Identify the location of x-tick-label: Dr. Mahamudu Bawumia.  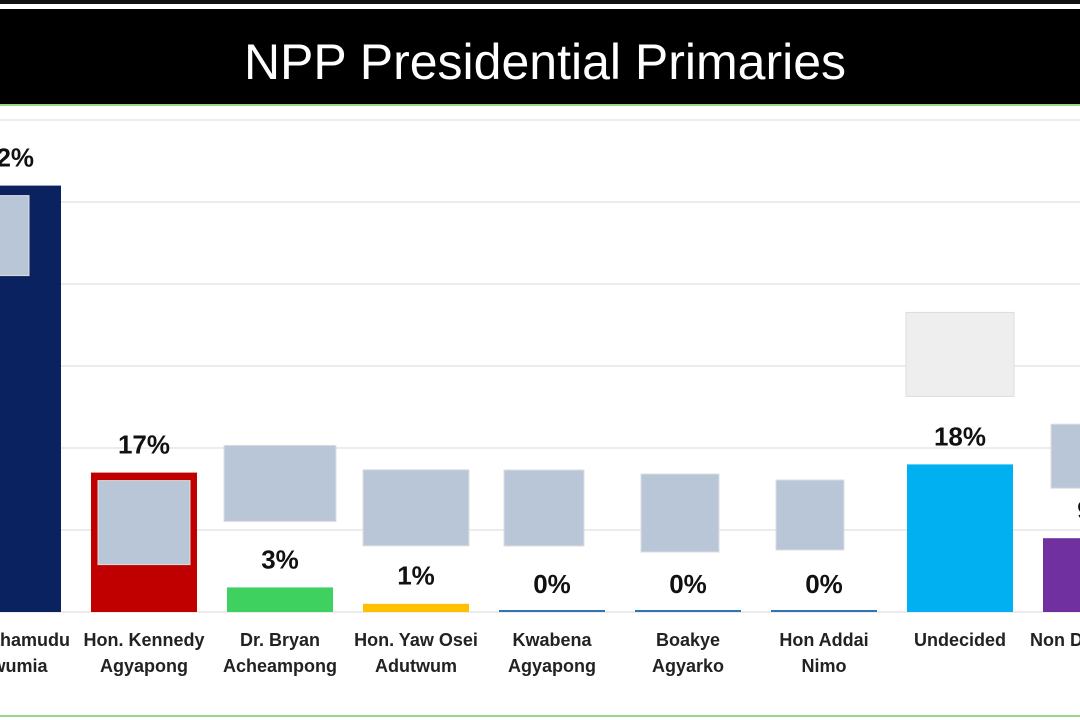
(35, 653).